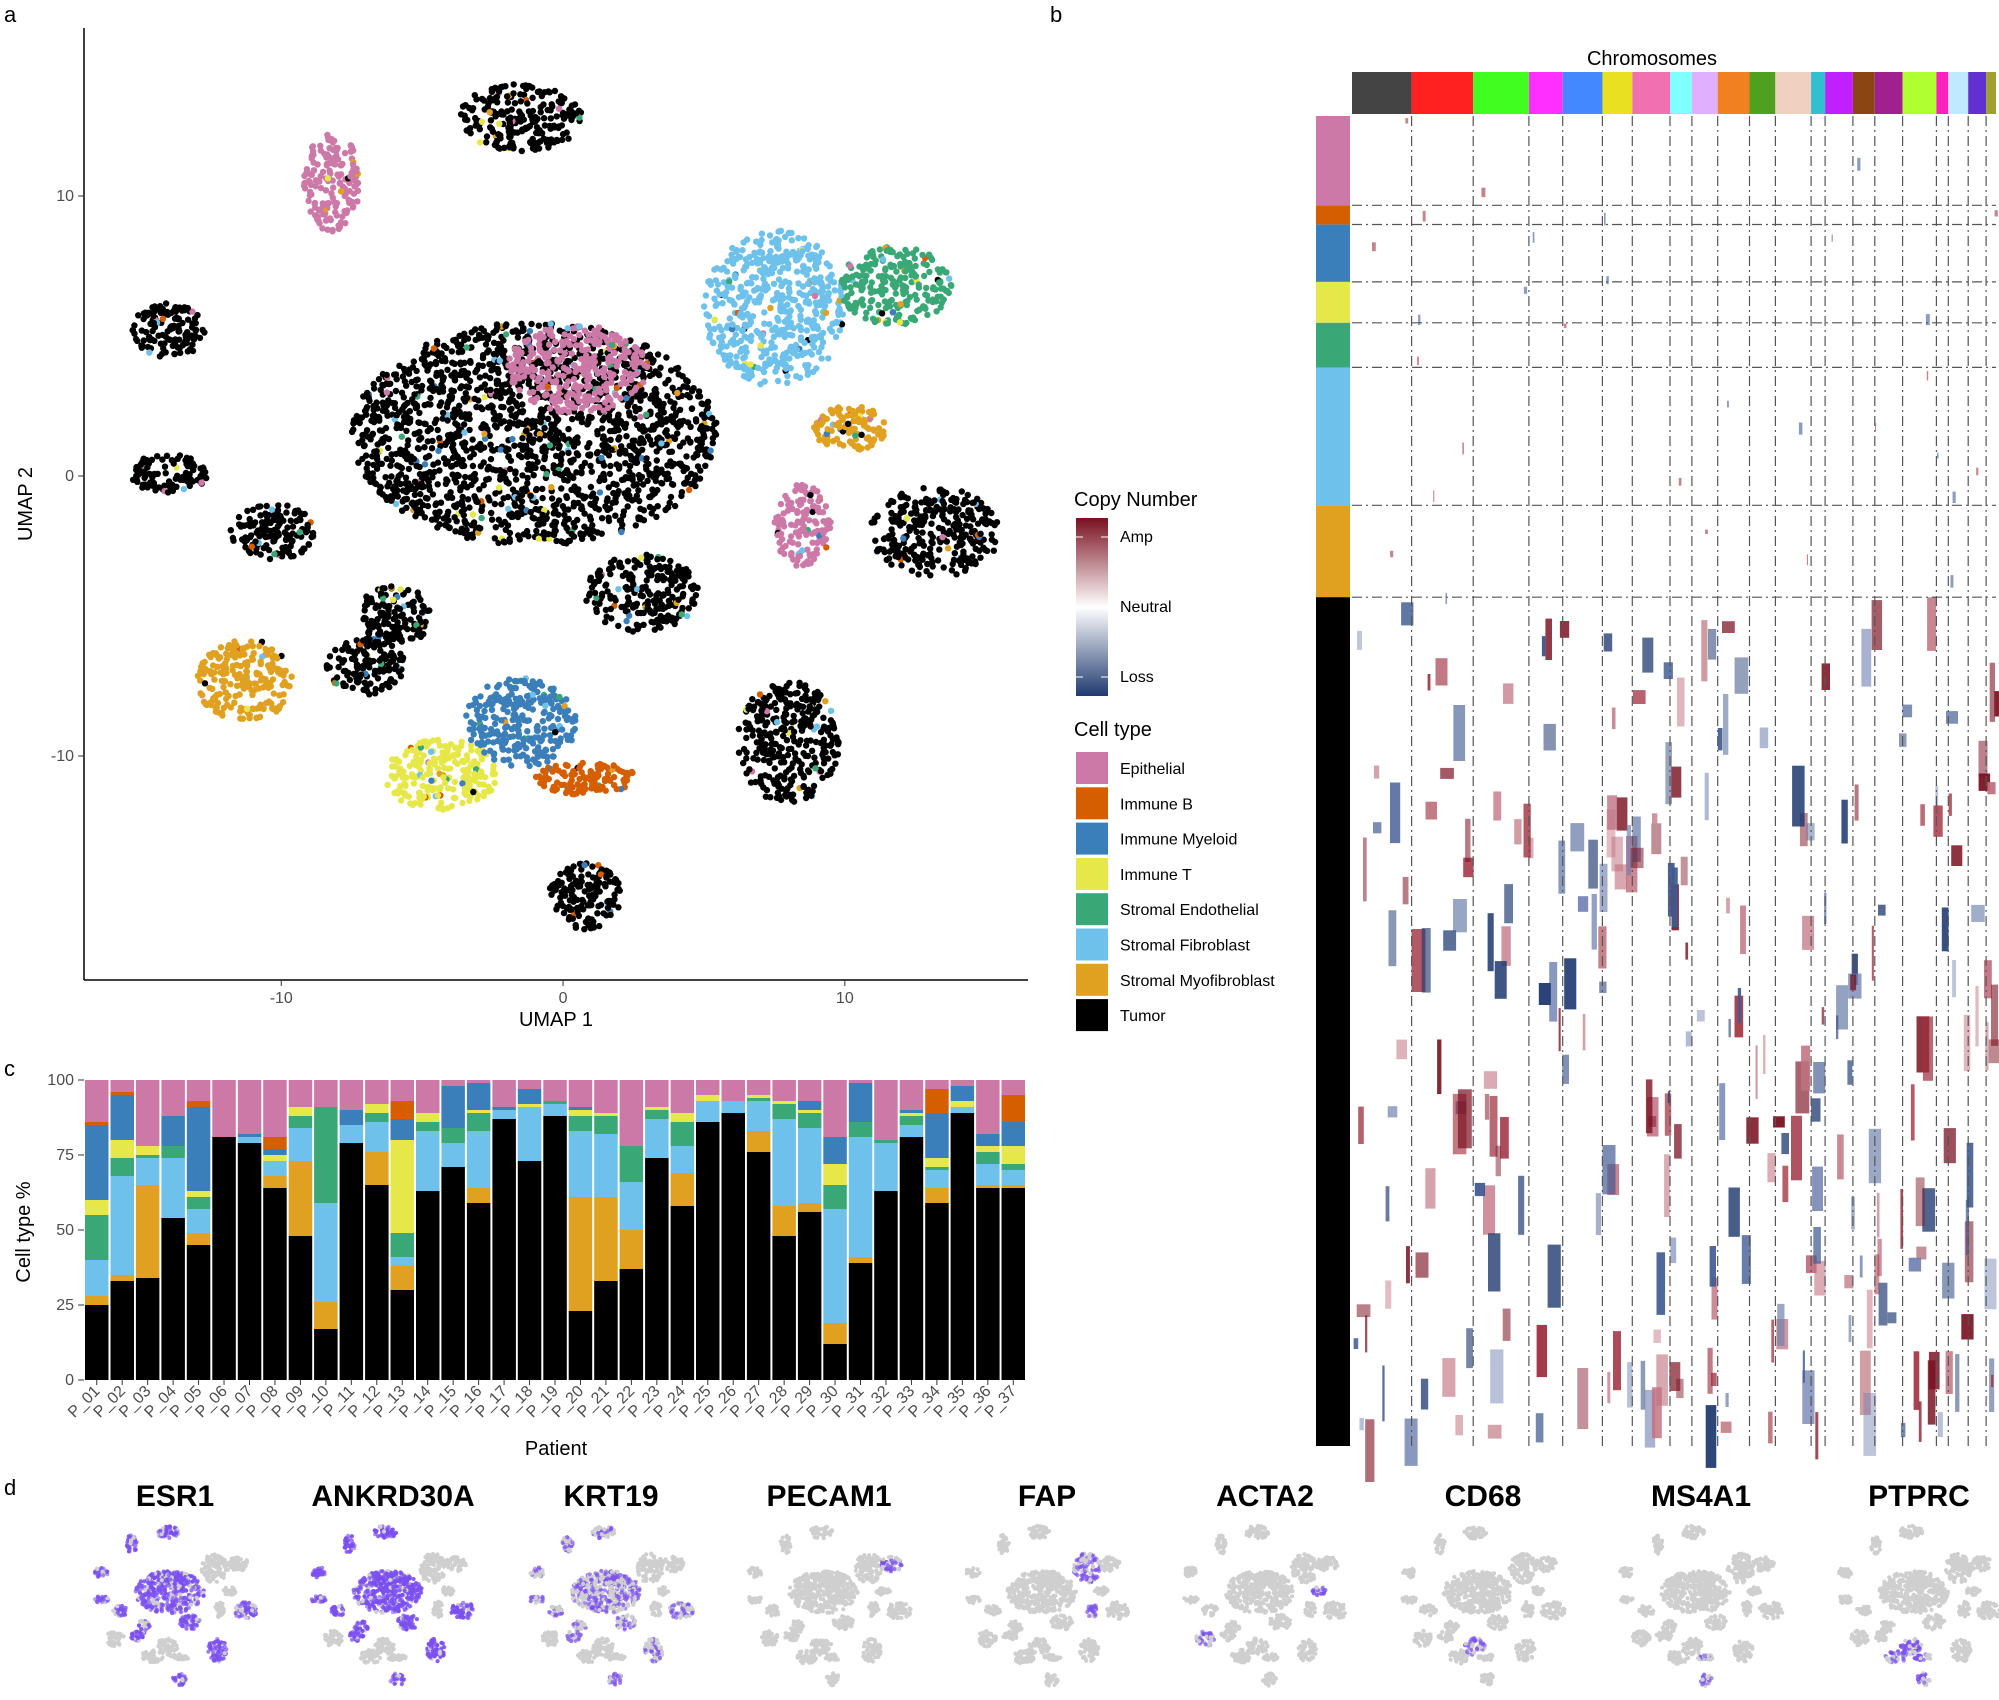 This screenshot has width=1999, height=1700. Describe the element at coordinates (1056, 14) in the screenshot. I see `panel-letter-b: b` at that location.